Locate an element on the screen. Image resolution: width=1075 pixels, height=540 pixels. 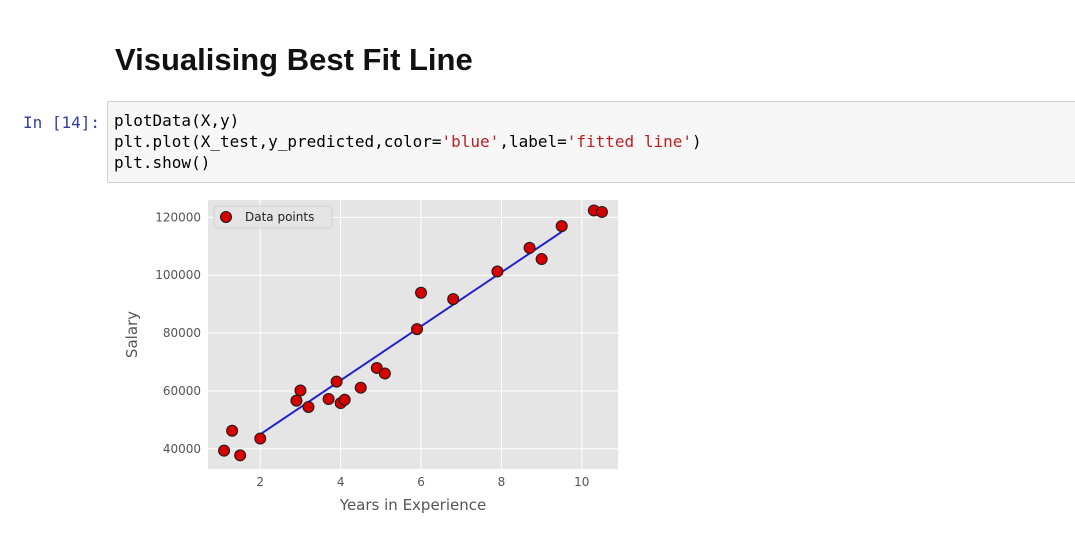
x-tick-label: 4 is located at coordinates (341, 482).